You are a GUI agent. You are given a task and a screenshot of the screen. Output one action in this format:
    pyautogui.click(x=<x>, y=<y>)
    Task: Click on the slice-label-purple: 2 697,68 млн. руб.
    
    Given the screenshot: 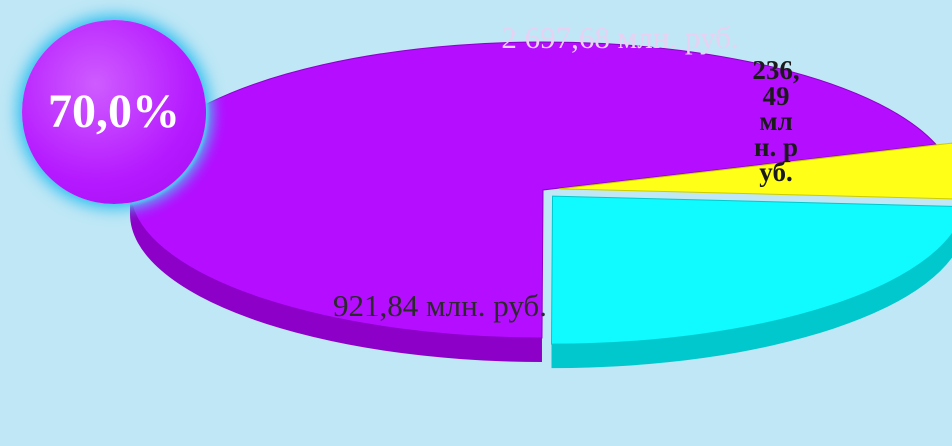 What is the action you would take?
    pyautogui.click(x=620, y=37)
    